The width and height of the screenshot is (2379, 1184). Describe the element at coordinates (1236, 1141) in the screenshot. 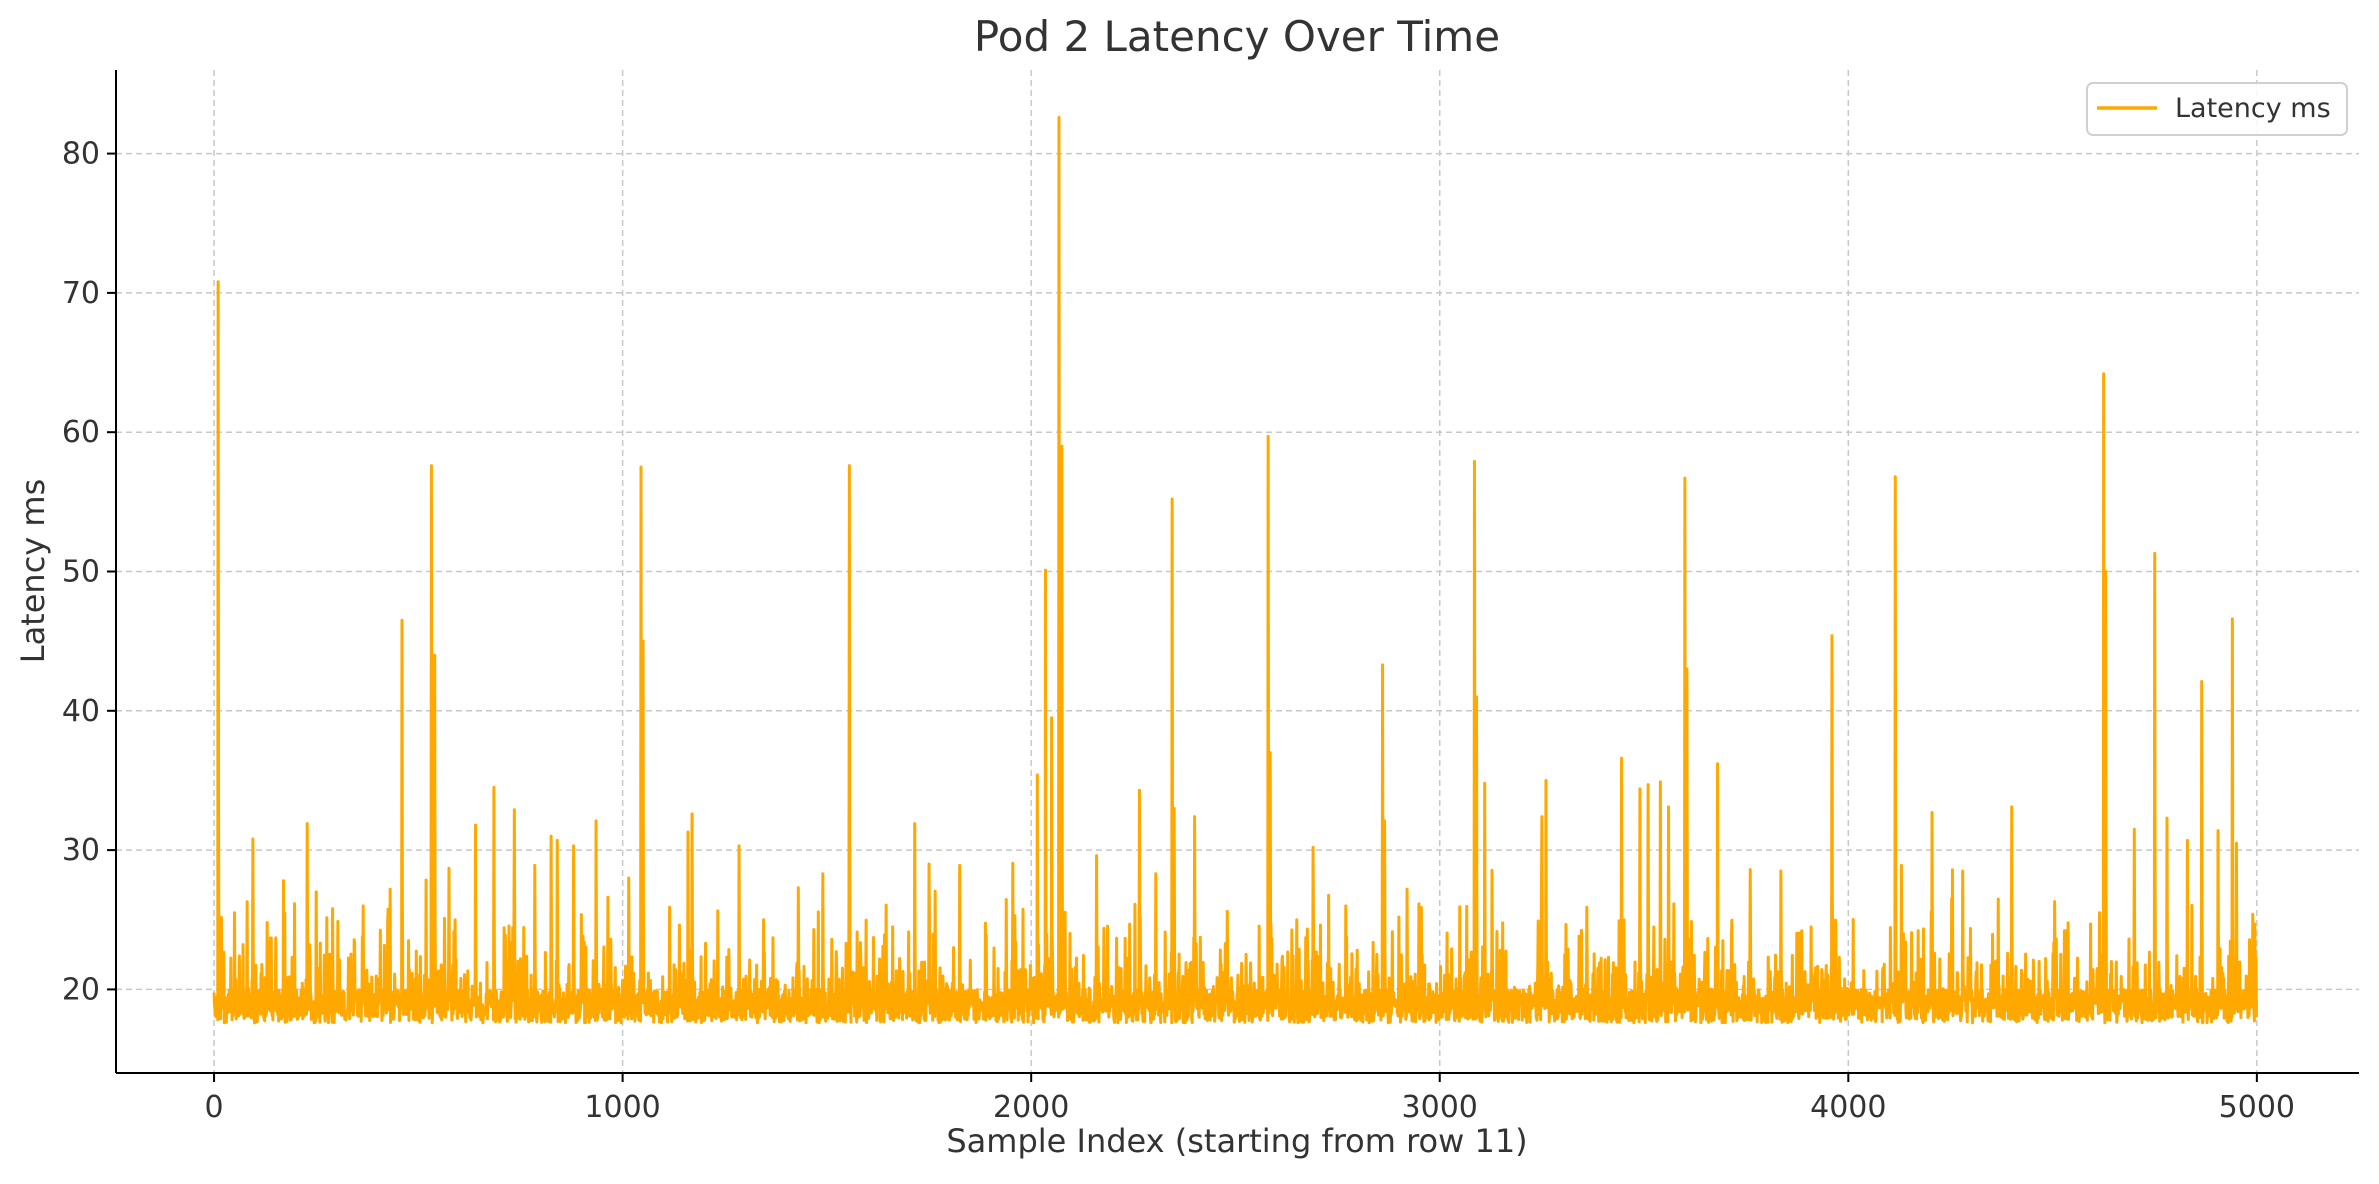

I see `x-axis-label: Sample Index (starting from row 11)` at that location.